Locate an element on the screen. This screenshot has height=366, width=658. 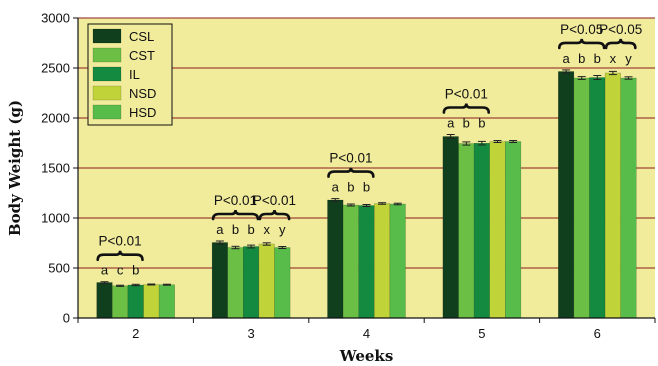
x-tick-label: 3 is located at coordinates (250, 333).